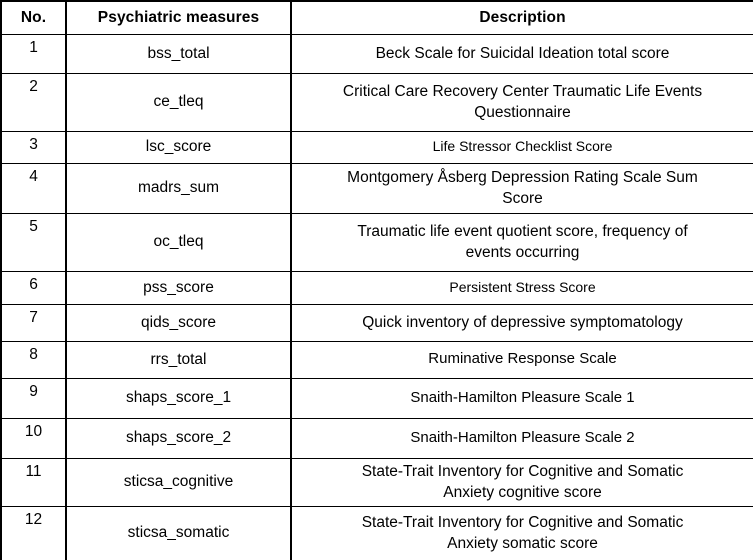  Describe the element at coordinates (33, 322) in the screenshot. I see `row-number-cell: 7` at that location.